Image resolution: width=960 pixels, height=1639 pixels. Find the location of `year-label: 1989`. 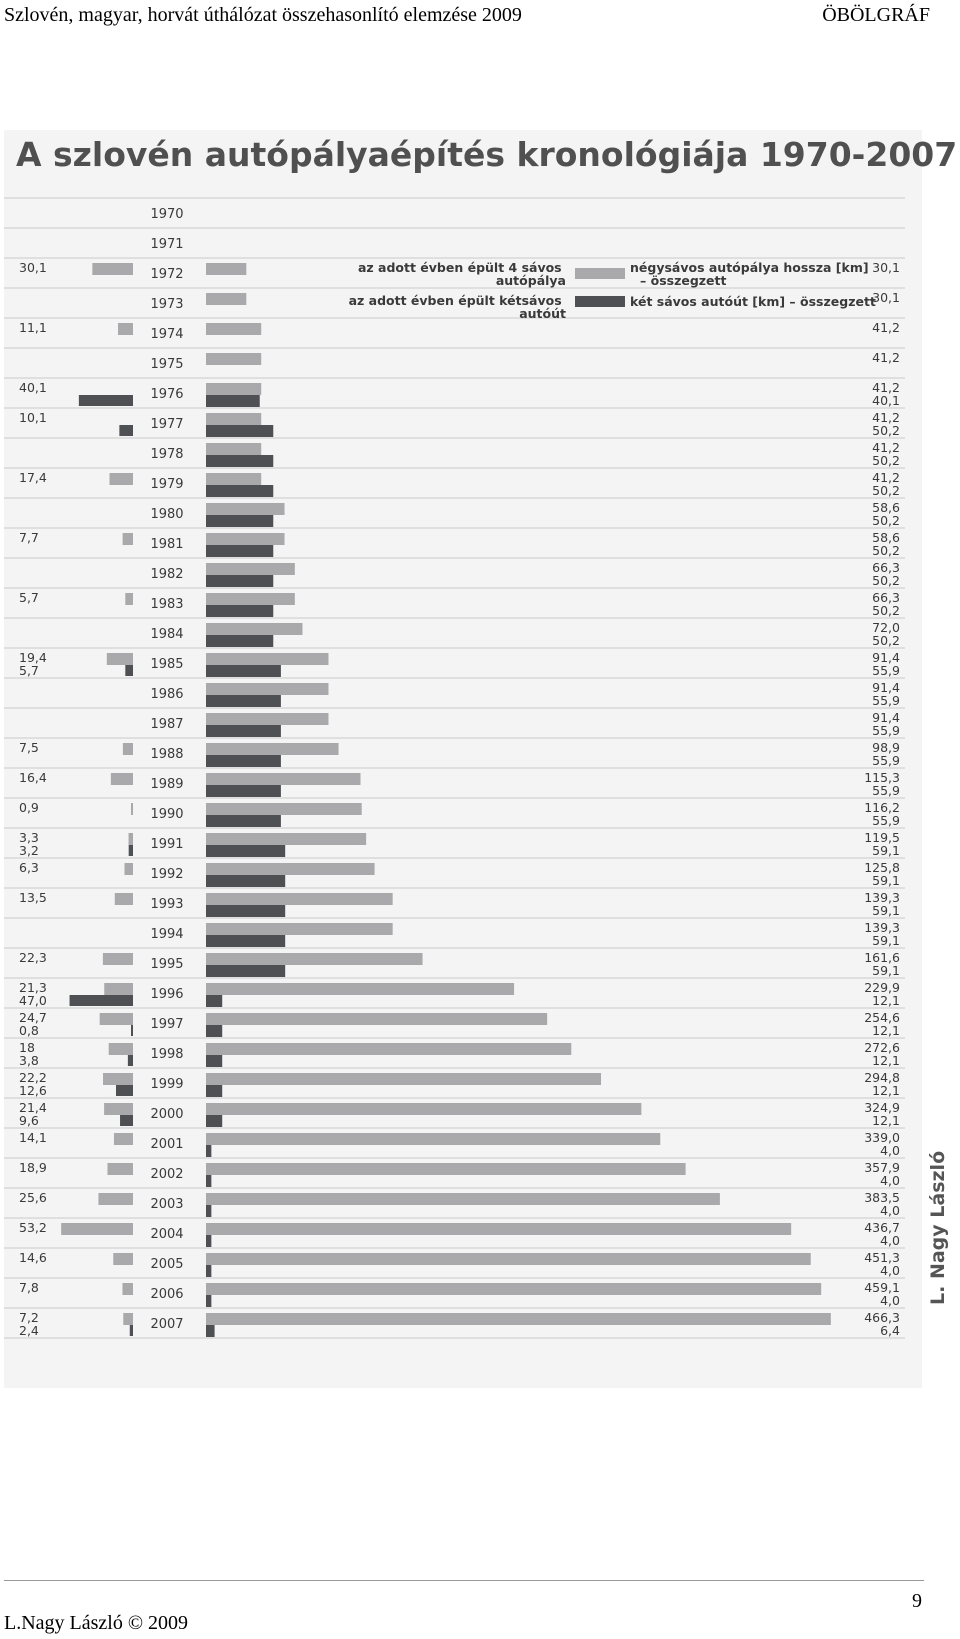

year-label: 1989 is located at coordinates (166, 784).